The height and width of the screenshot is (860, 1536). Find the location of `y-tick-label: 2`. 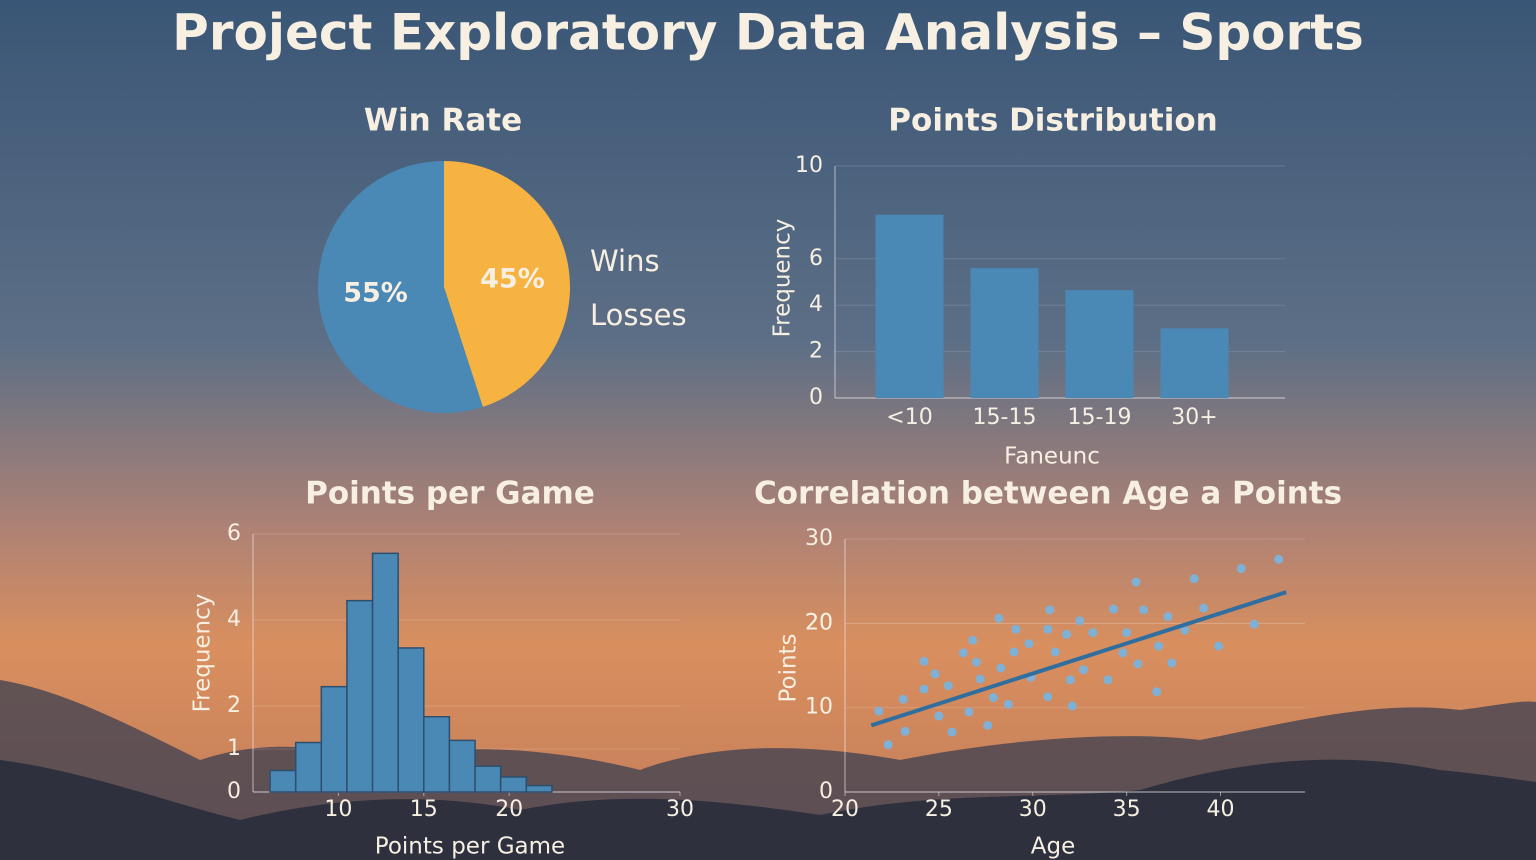

y-tick-label: 2 is located at coordinates (234, 705).